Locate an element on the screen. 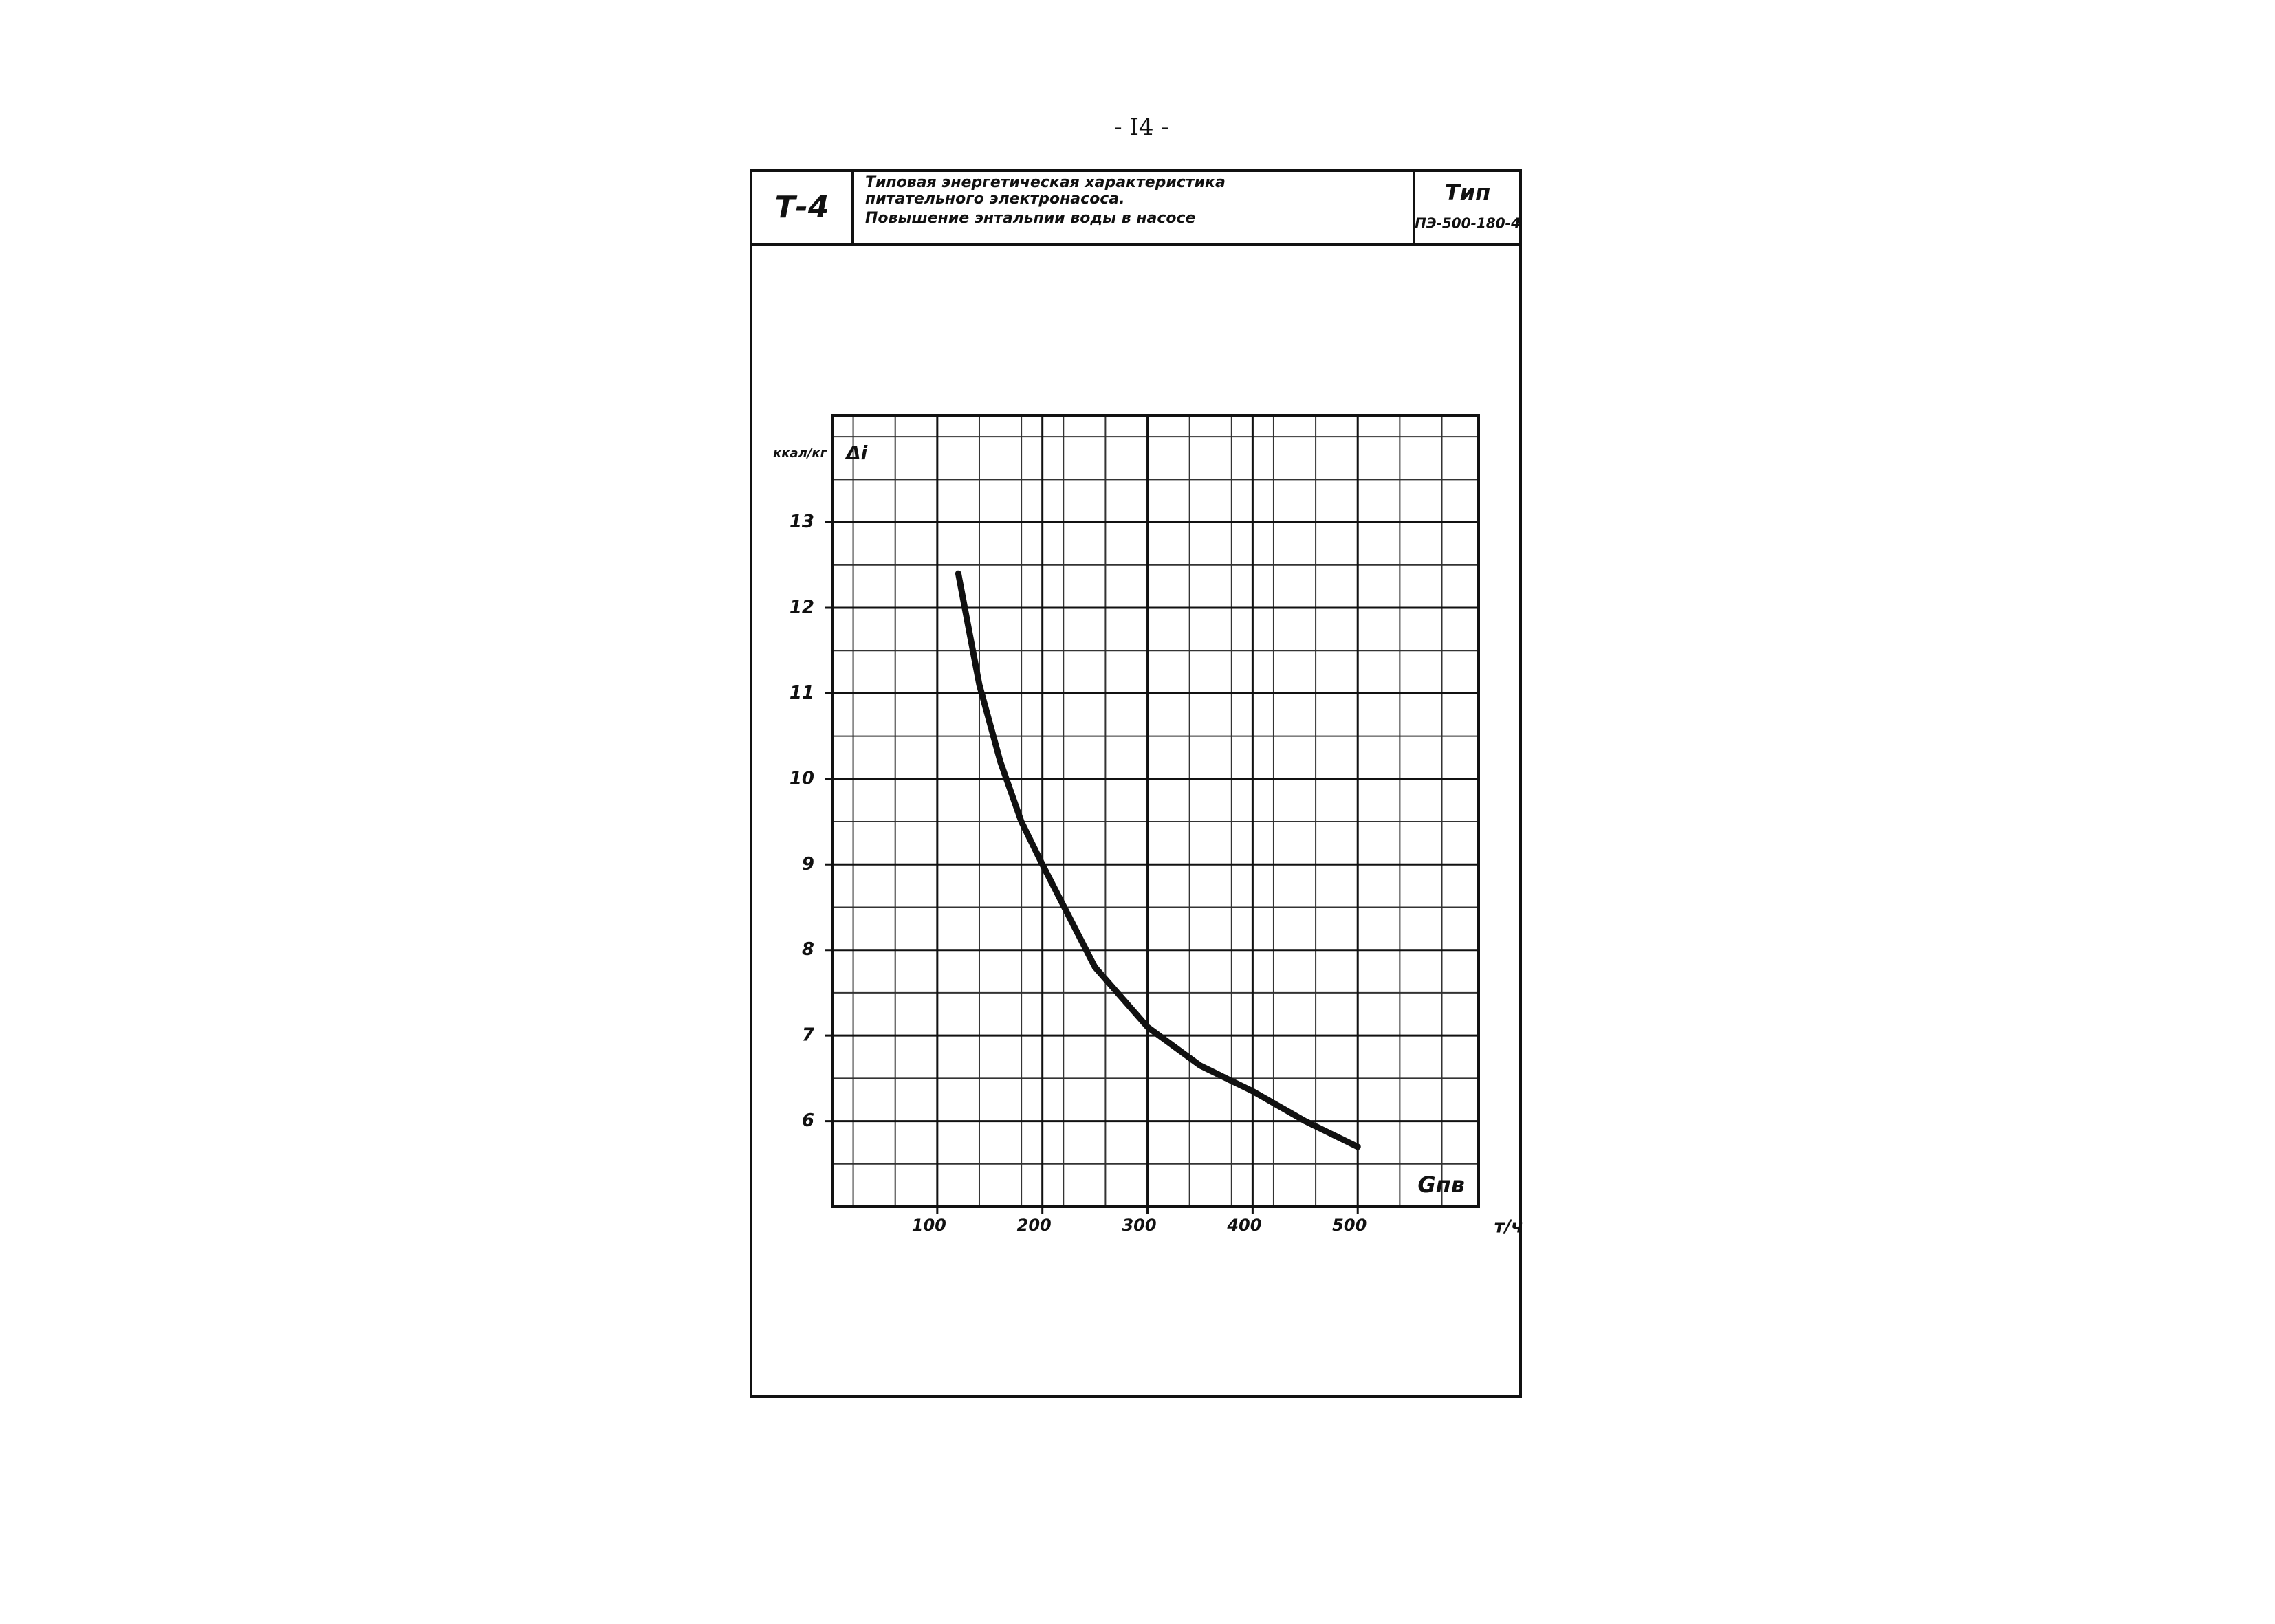  y-label: Δi is located at coordinates (856, 452).